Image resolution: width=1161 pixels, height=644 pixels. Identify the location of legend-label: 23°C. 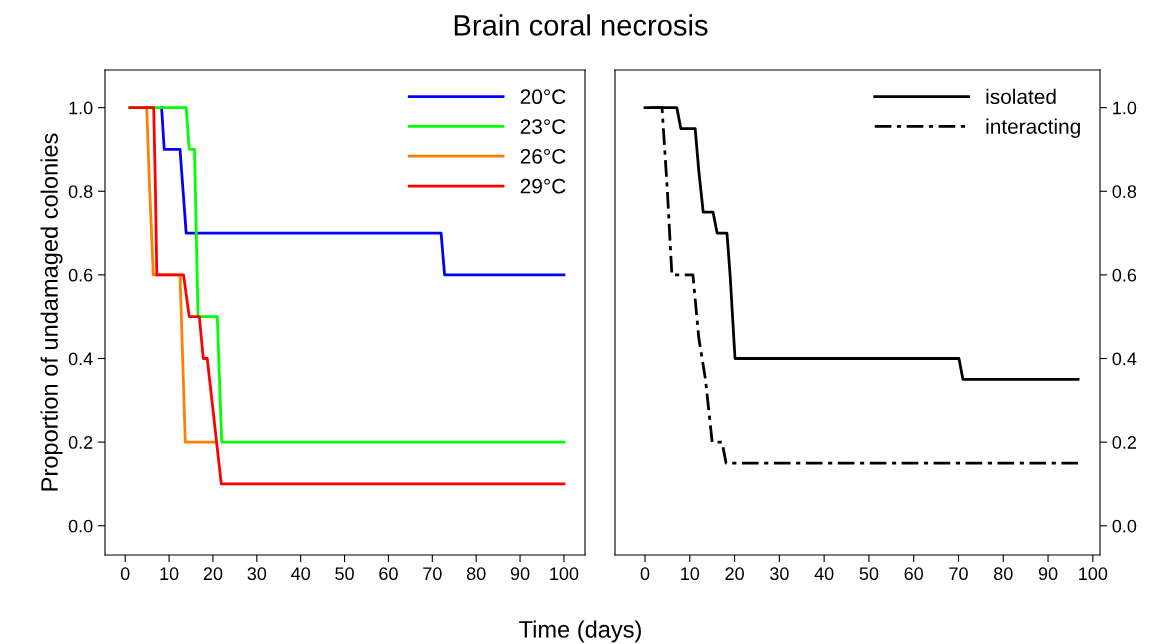
(543, 126).